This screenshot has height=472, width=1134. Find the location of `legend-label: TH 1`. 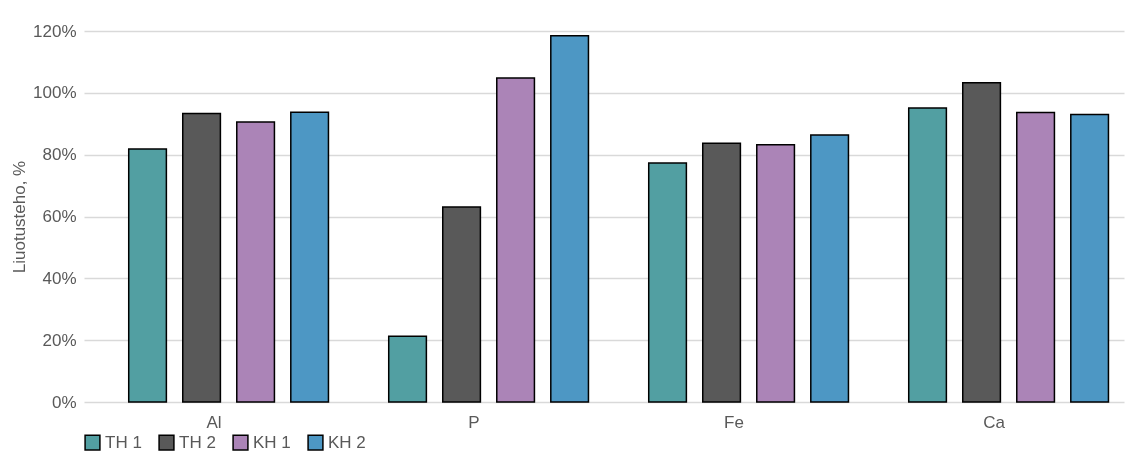

legend-label: TH 1 is located at coordinates (123, 442).